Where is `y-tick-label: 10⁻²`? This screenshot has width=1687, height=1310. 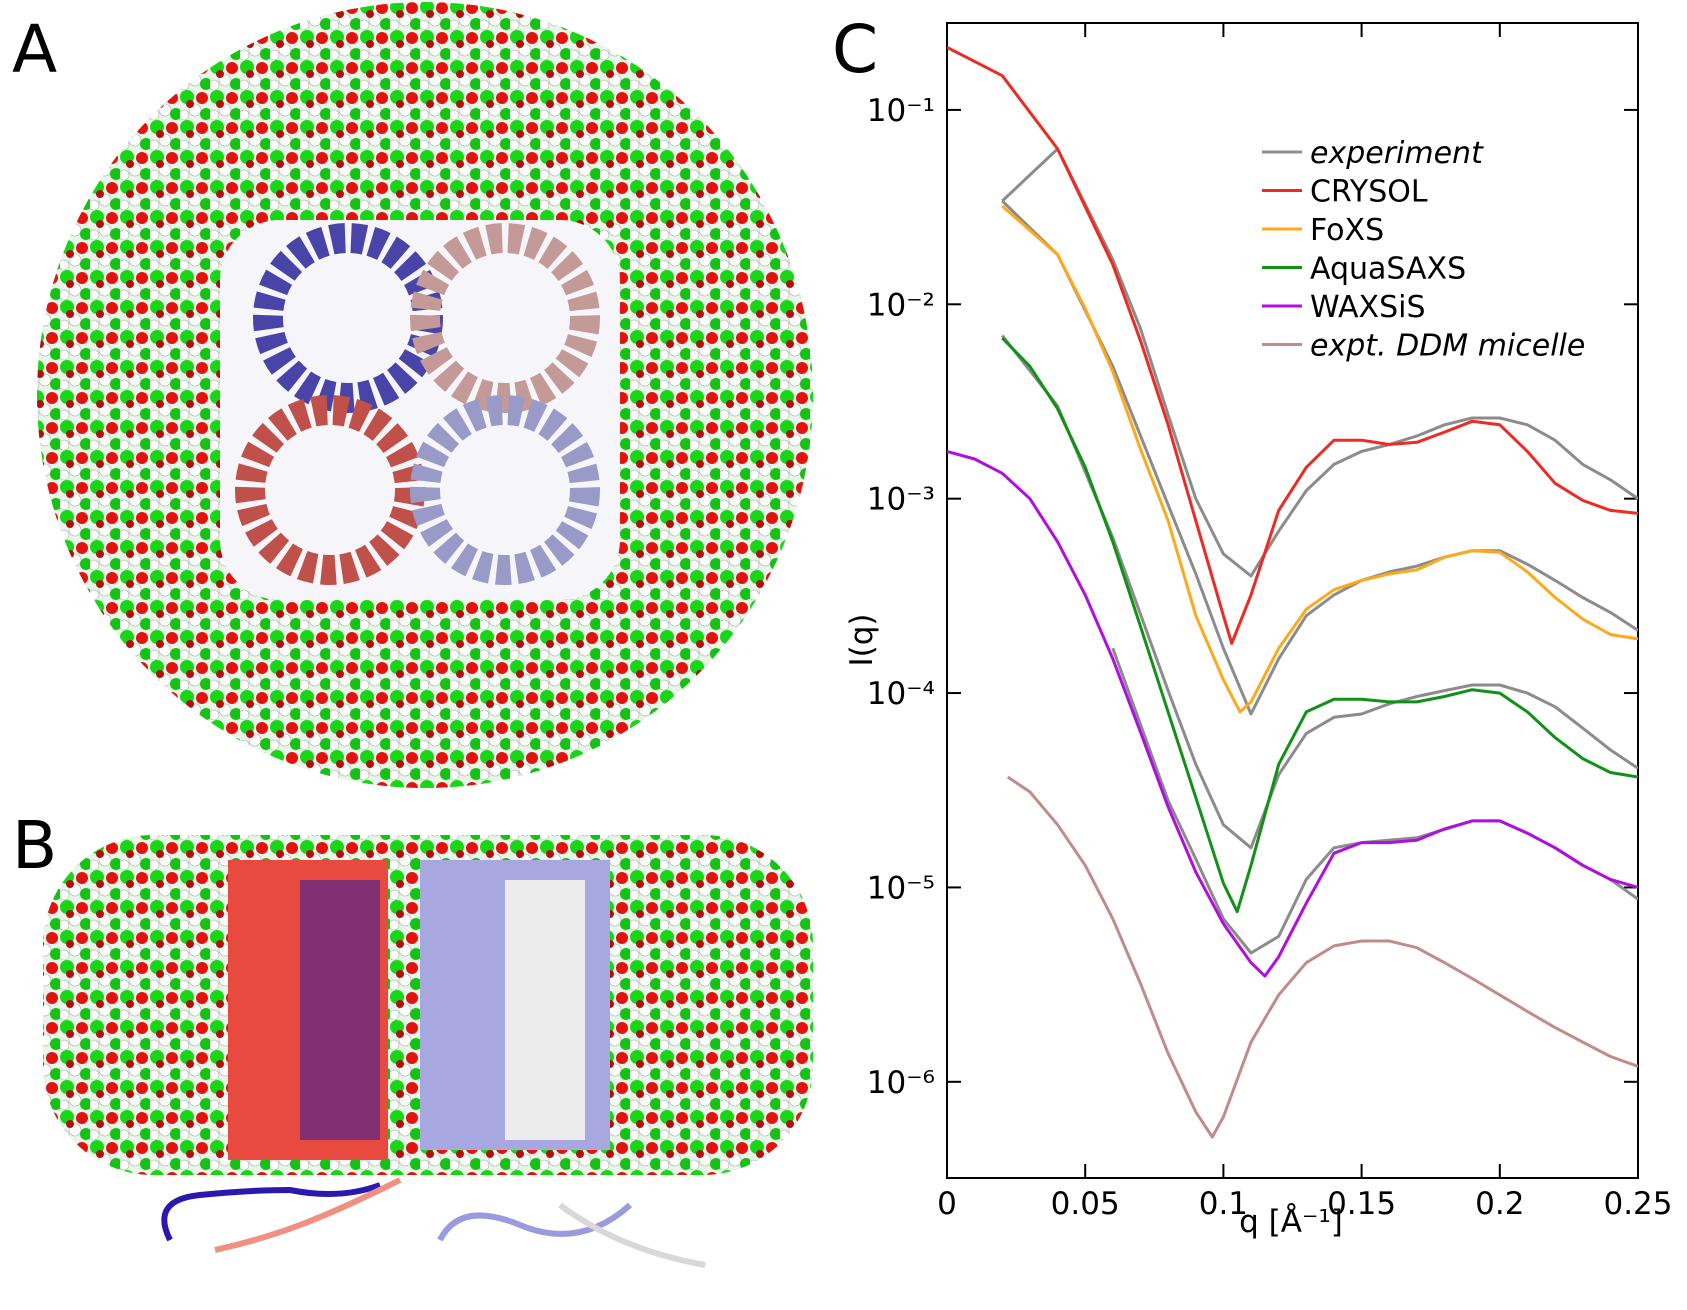 y-tick-label: 10⁻² is located at coordinates (901, 305).